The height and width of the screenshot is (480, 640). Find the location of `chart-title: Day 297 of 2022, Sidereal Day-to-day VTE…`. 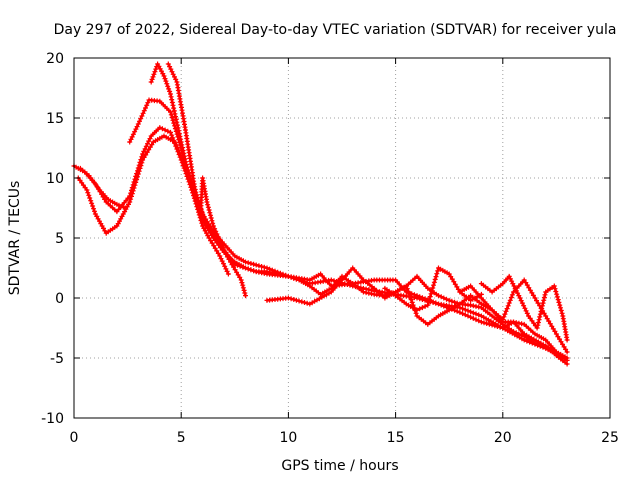

chart-title: Day 297 of 2022, Sidereal Day-to-day VTE… is located at coordinates (335, 30).